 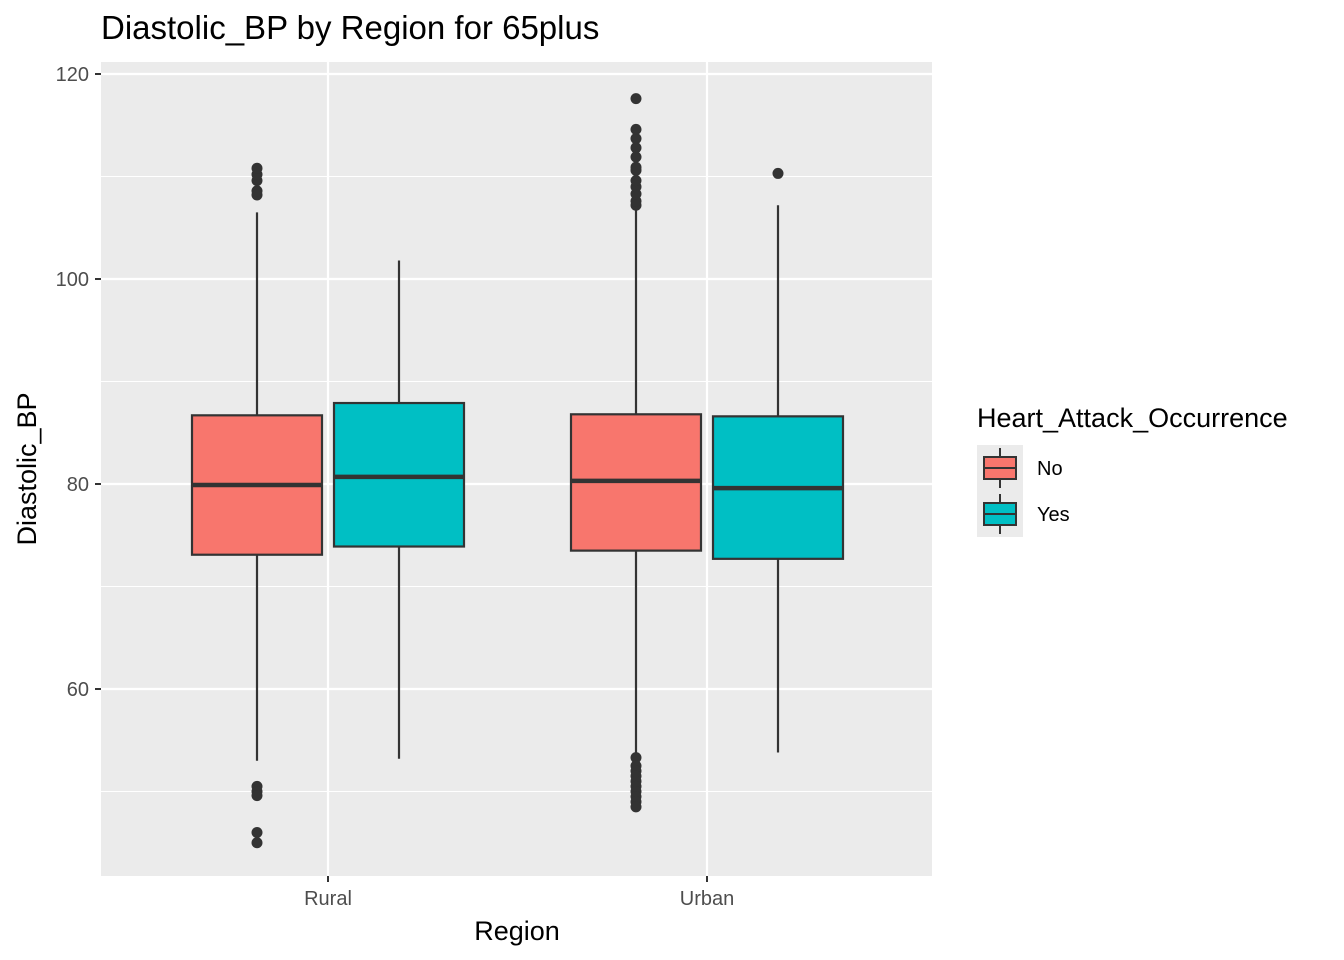 What do you see at coordinates (636, 453) in the screenshot?
I see `box-urban-no` at bounding box center [636, 453].